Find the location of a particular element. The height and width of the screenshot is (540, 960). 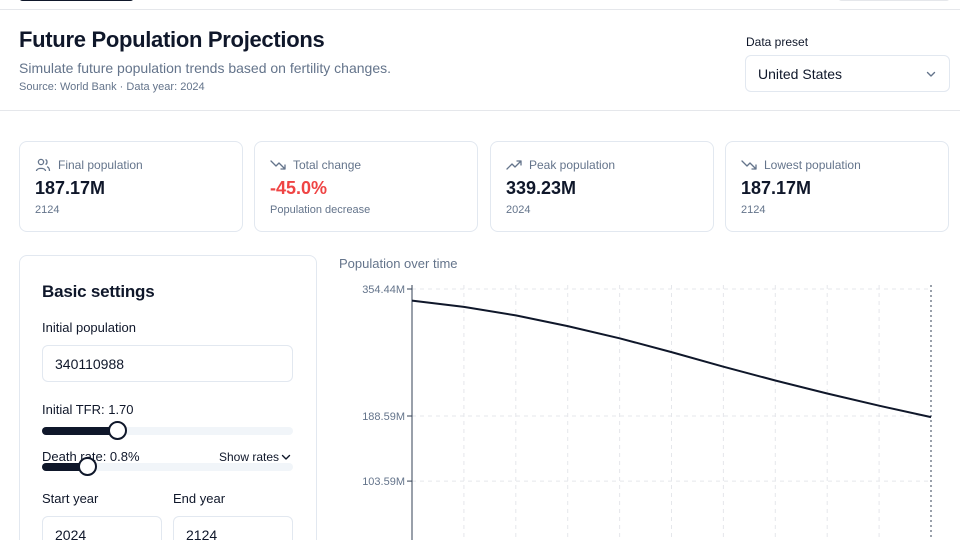

start-year-input: 2024 is located at coordinates (102, 528).